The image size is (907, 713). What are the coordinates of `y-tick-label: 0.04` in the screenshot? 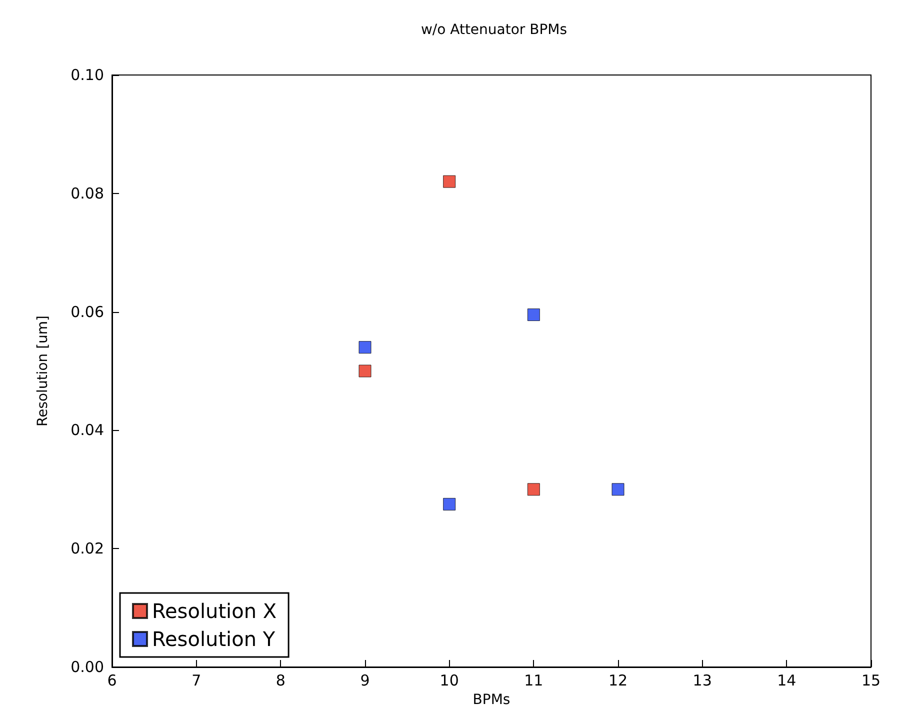 It's located at (87, 430).